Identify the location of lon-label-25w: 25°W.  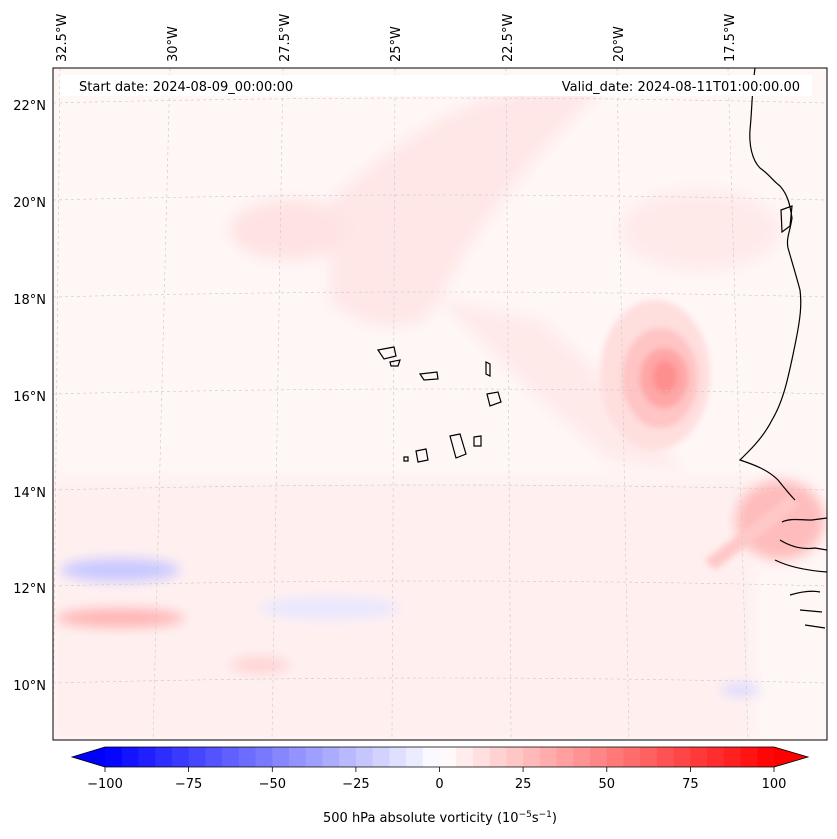
(396, 44).